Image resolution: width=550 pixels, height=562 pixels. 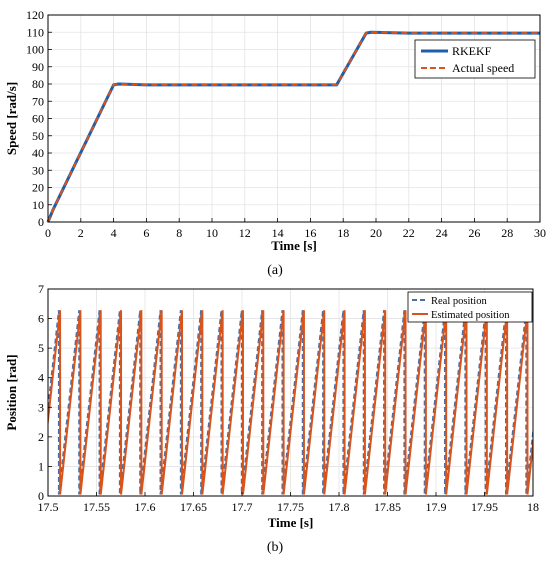 What do you see at coordinates (38, 119) in the screenshot?
I see `y-tick-label: 60` at bounding box center [38, 119].